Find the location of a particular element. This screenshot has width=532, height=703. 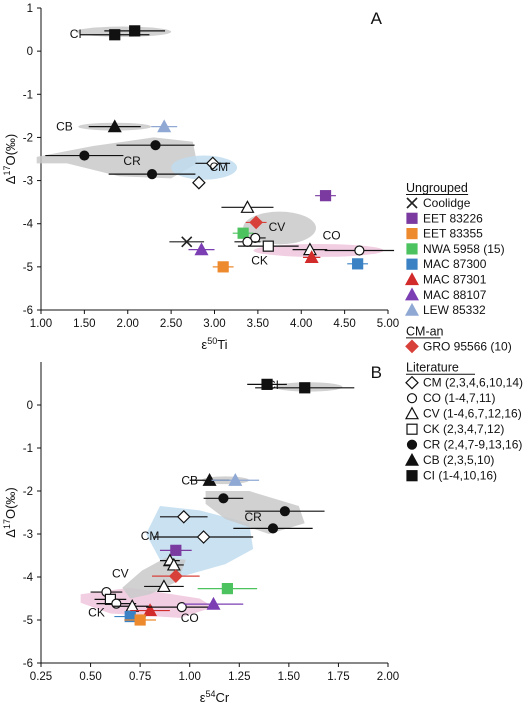

legend-label: EET 83355 is located at coordinates (453, 234).